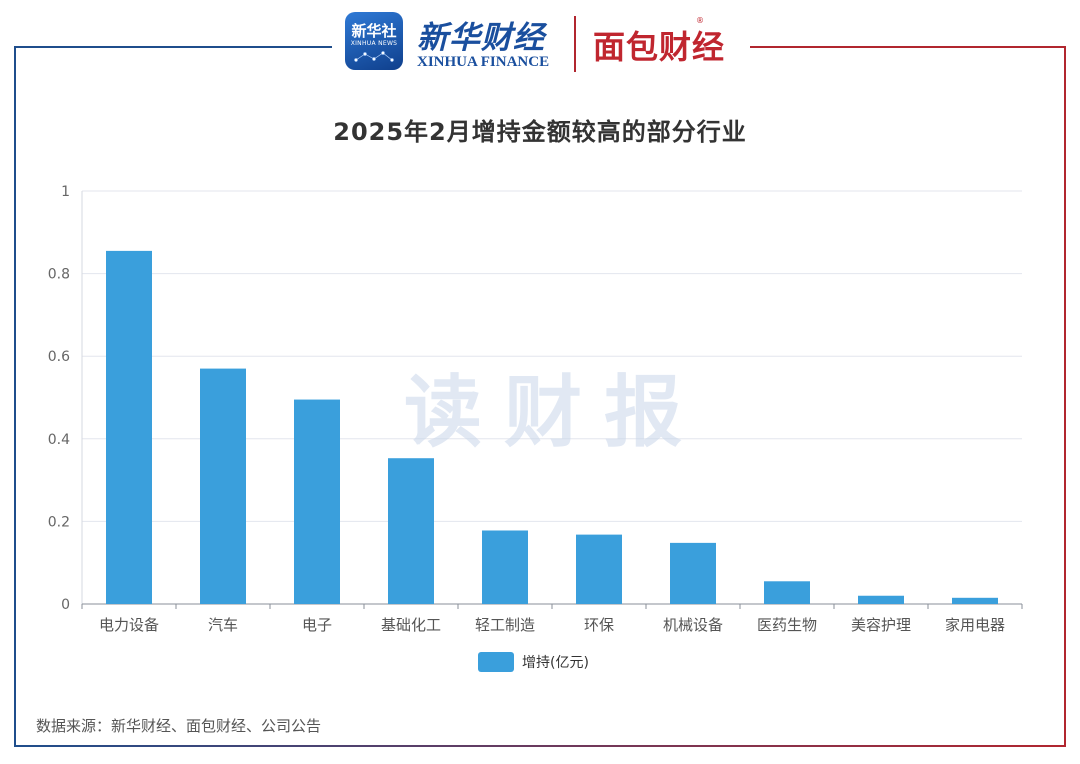  What do you see at coordinates (411, 625) in the screenshot?
I see `x-tick-label: 基础化工` at bounding box center [411, 625].